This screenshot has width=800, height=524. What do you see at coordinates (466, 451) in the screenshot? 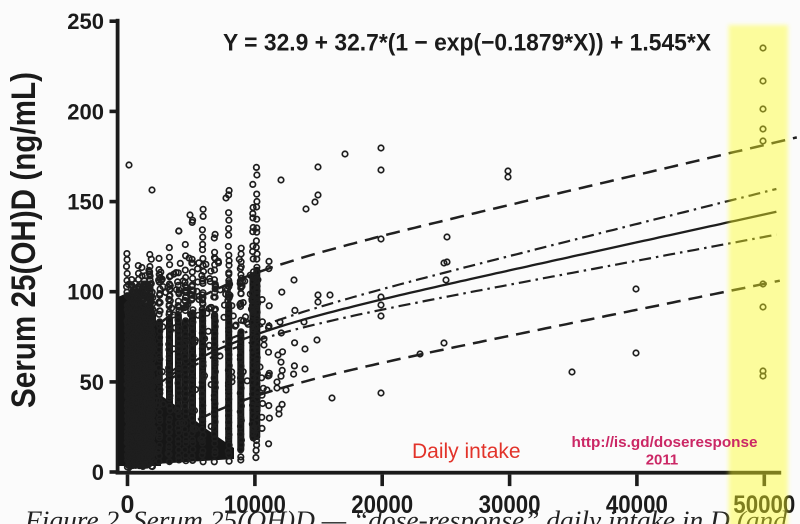
I see `svg-text: Daily intake` at bounding box center [466, 451].